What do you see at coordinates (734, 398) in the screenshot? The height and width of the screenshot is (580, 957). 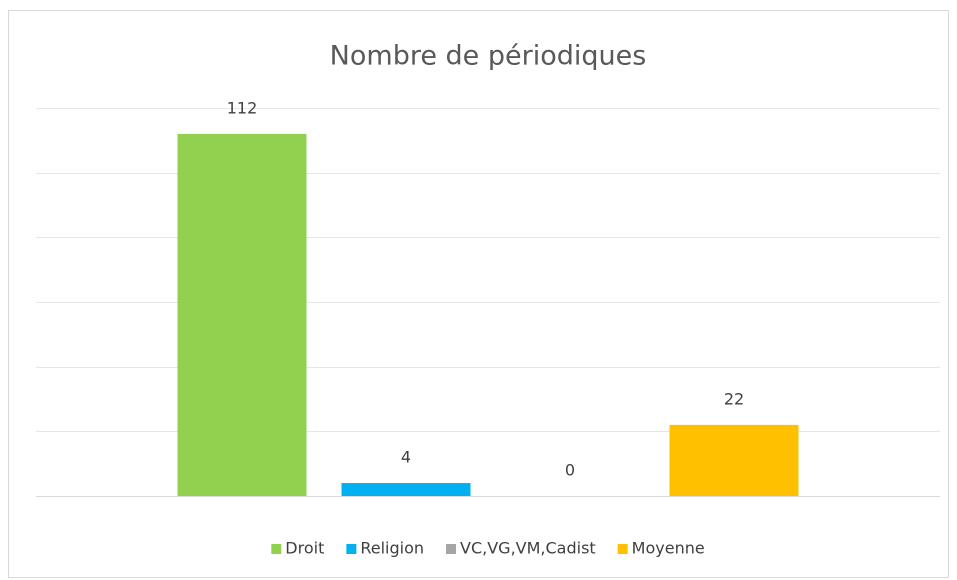 I see `data-label: 22` at bounding box center [734, 398].